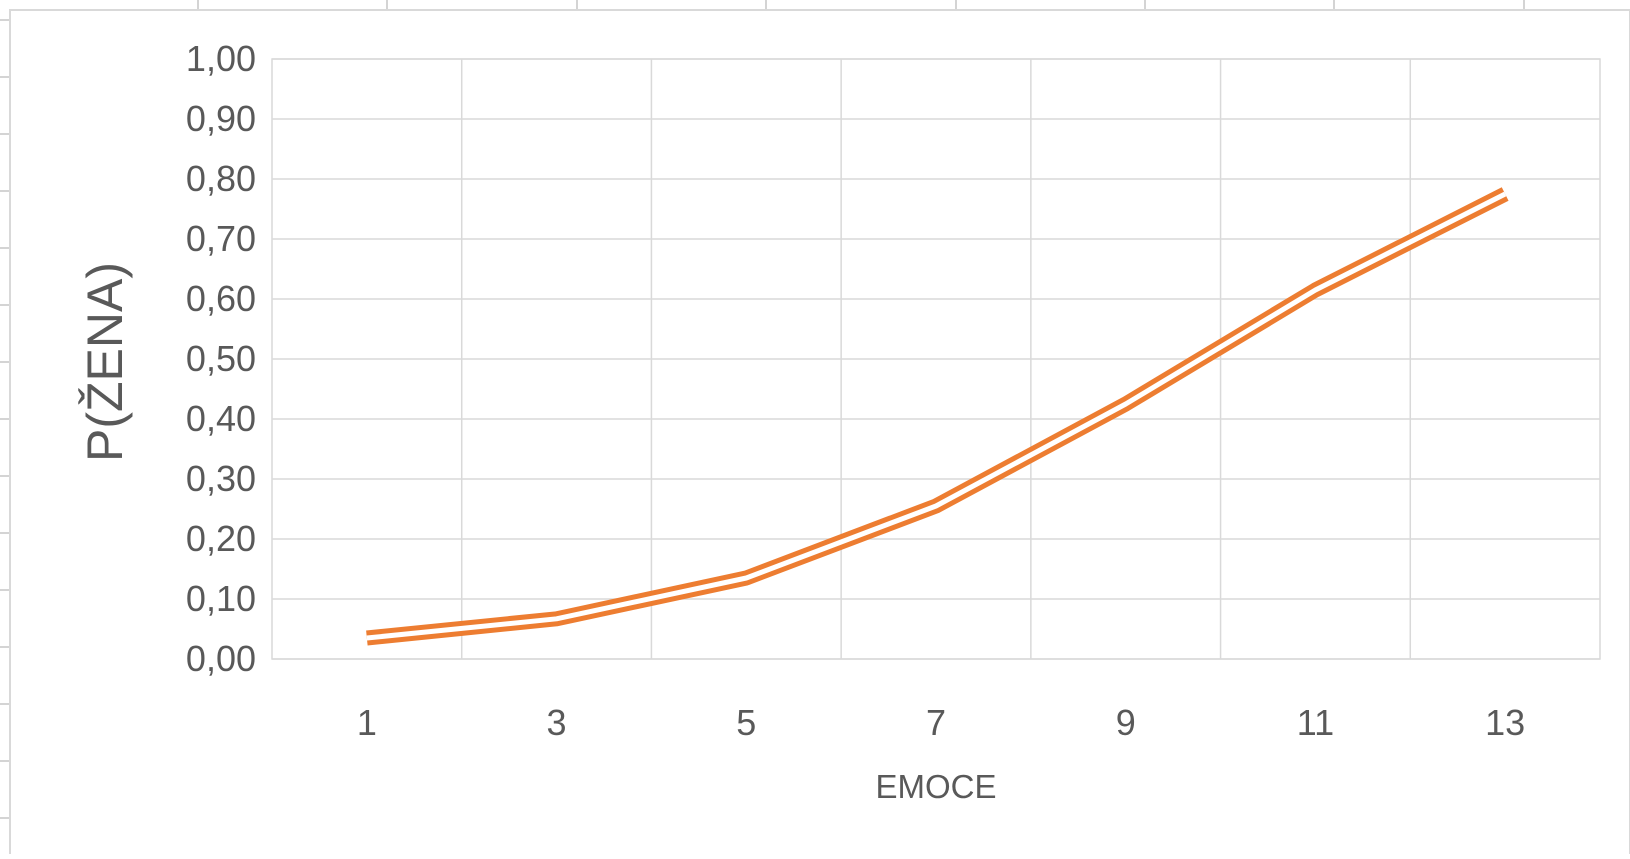 The image size is (1630, 859). Describe the element at coordinates (1505, 722) in the screenshot. I see `x-tick-label: 13` at that location.